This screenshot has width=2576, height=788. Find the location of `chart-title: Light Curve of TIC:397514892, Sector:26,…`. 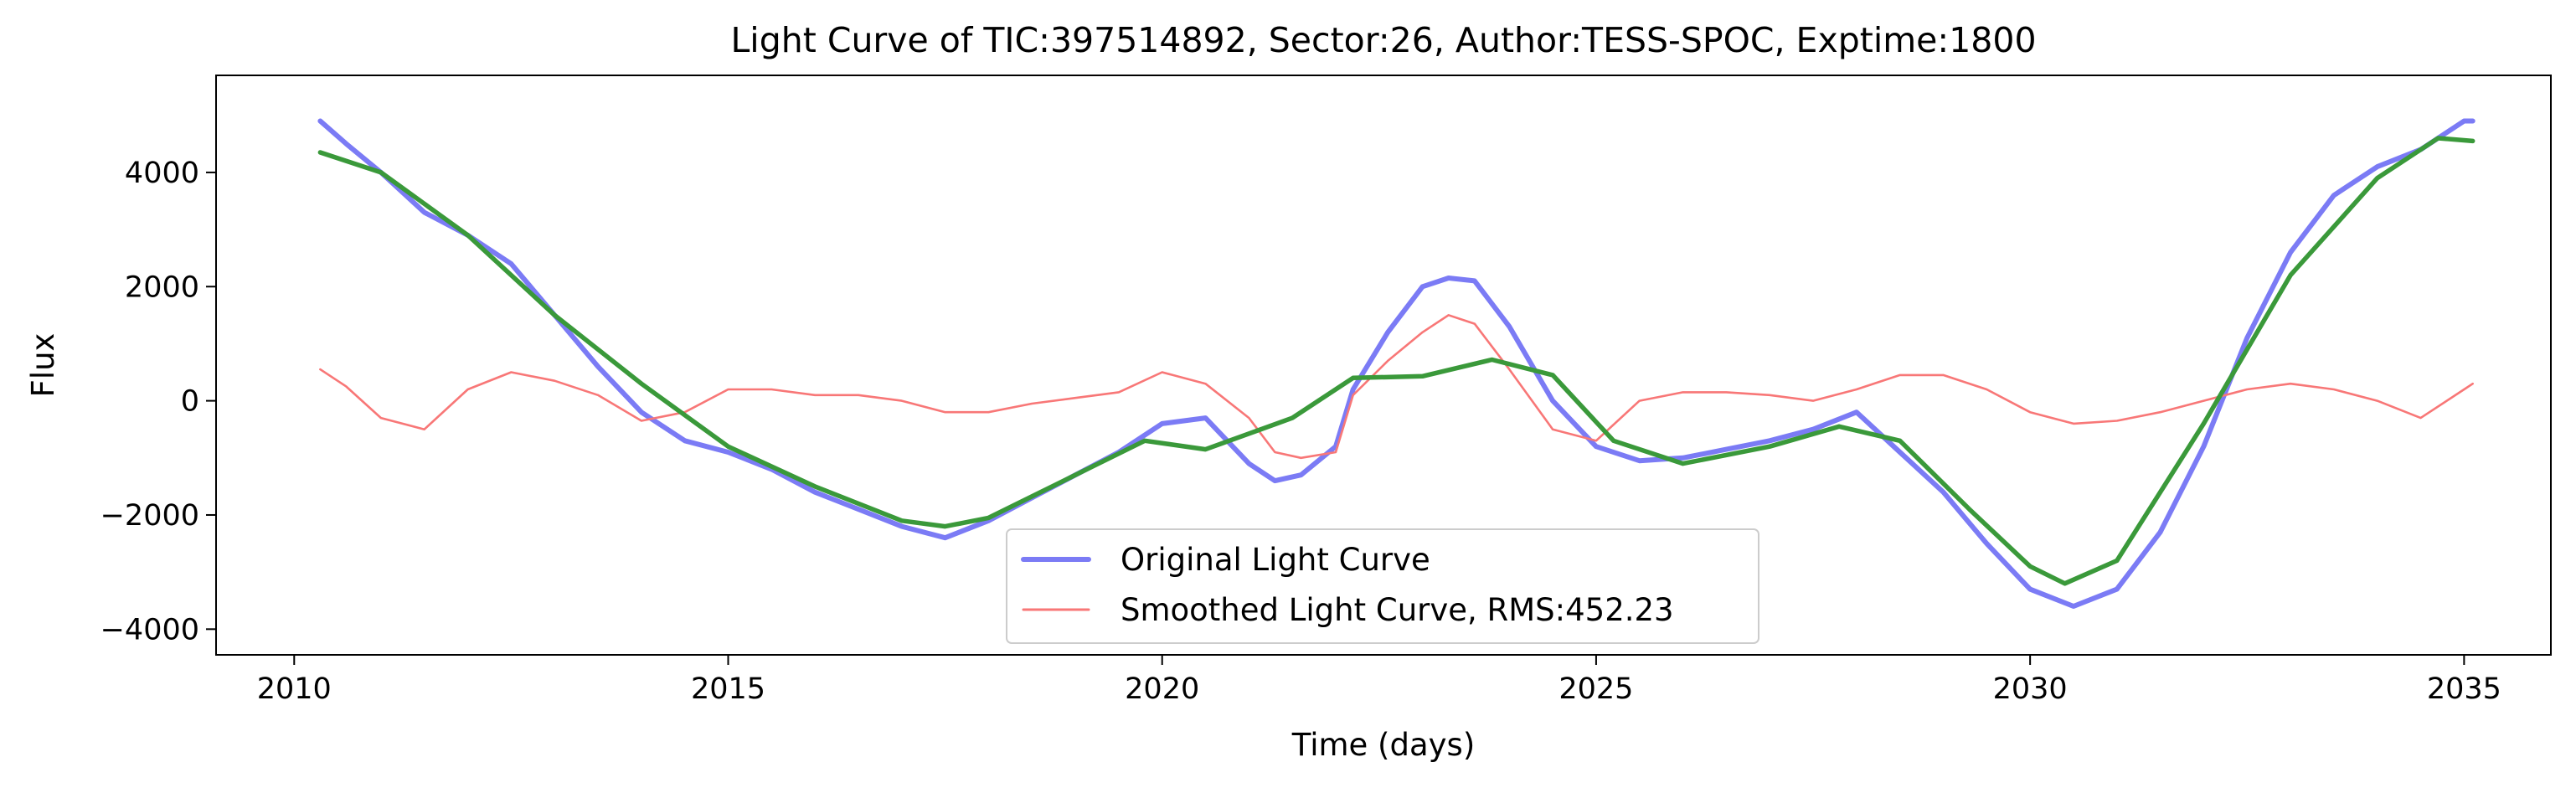

chart-title: Light Curve of TIC:397514892, Sector:26,… is located at coordinates (1383, 40).